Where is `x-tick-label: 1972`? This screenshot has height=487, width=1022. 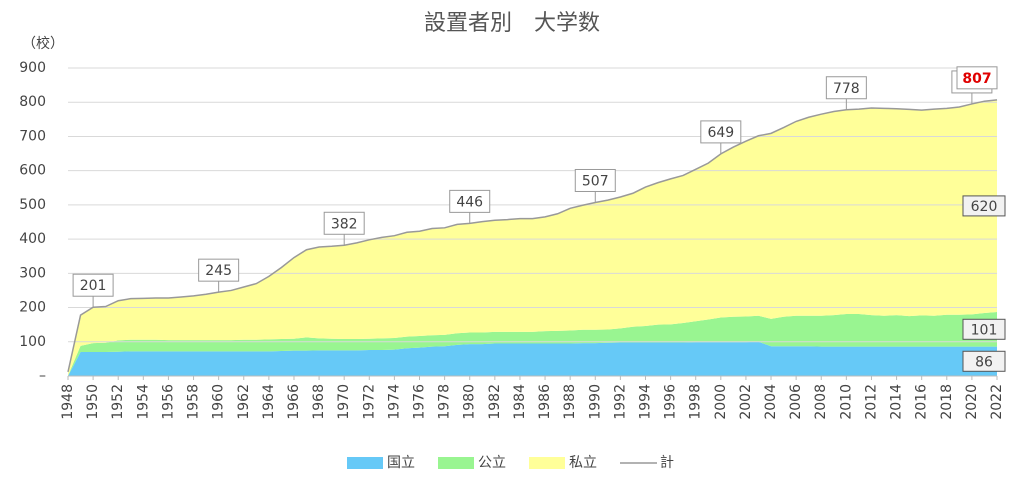 x-tick-label: 1972 is located at coordinates (369, 402).